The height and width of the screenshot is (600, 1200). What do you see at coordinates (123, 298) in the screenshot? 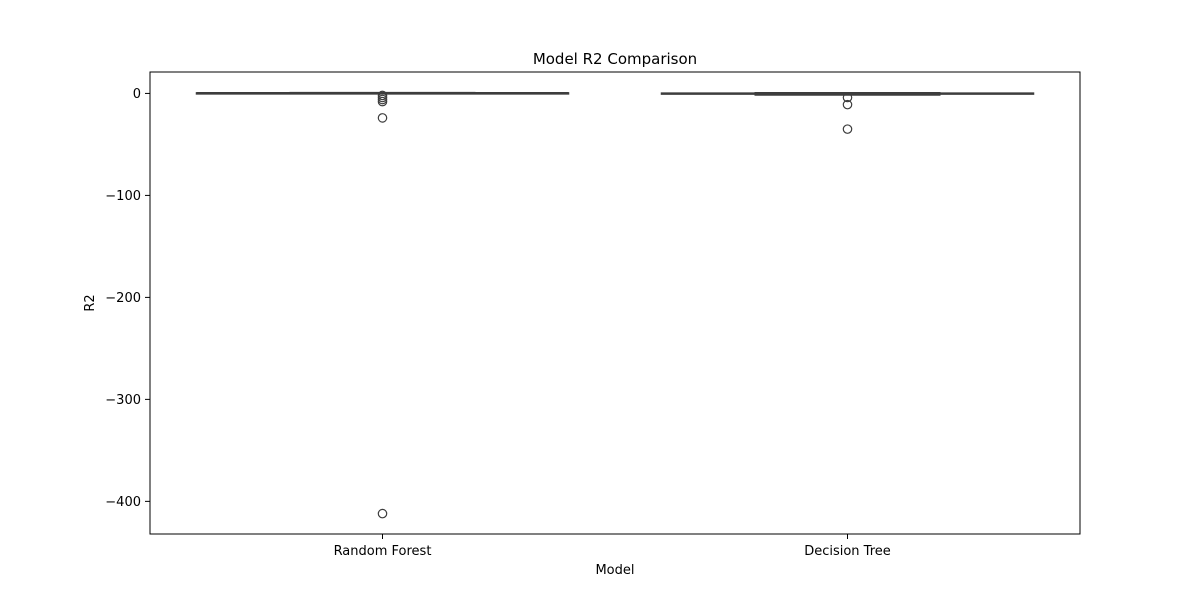
I see `y-tick-label: −200` at bounding box center [123, 298].